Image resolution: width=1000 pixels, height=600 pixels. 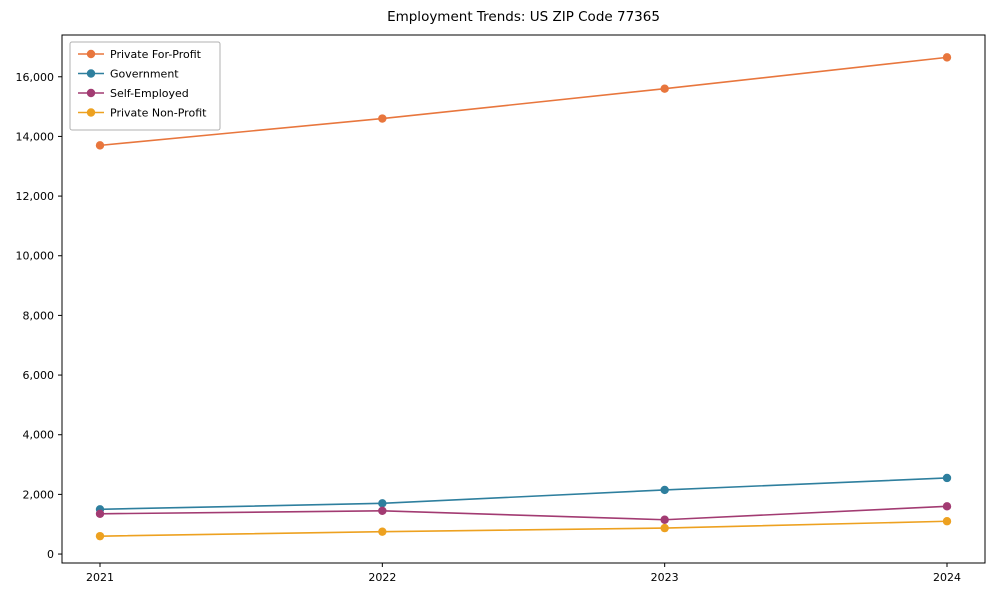 What do you see at coordinates (149, 93) in the screenshot?
I see `legend-label: Self-Employed` at bounding box center [149, 93].